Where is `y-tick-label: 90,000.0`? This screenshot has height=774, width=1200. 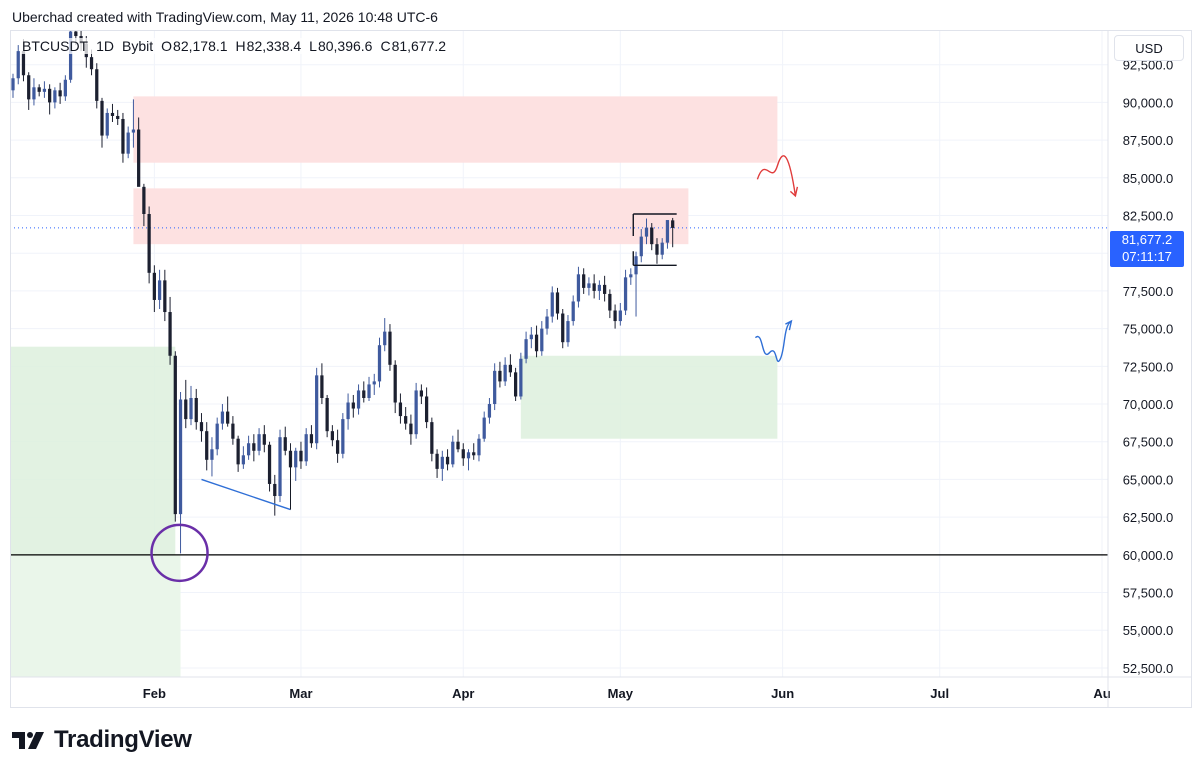 y-tick-label: 90,000.0 is located at coordinates (1148, 102).